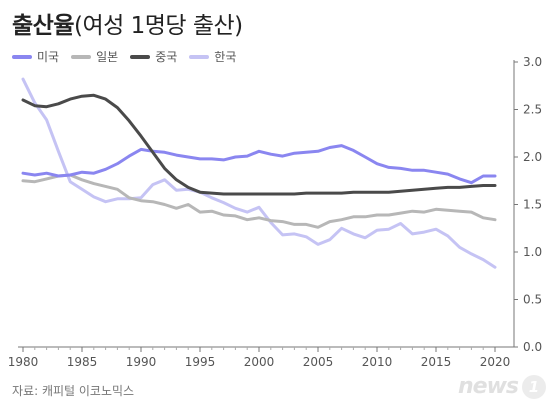 This screenshot has width=560, height=413. I want to click on legend-label-korea: 한국, so click(225, 57).